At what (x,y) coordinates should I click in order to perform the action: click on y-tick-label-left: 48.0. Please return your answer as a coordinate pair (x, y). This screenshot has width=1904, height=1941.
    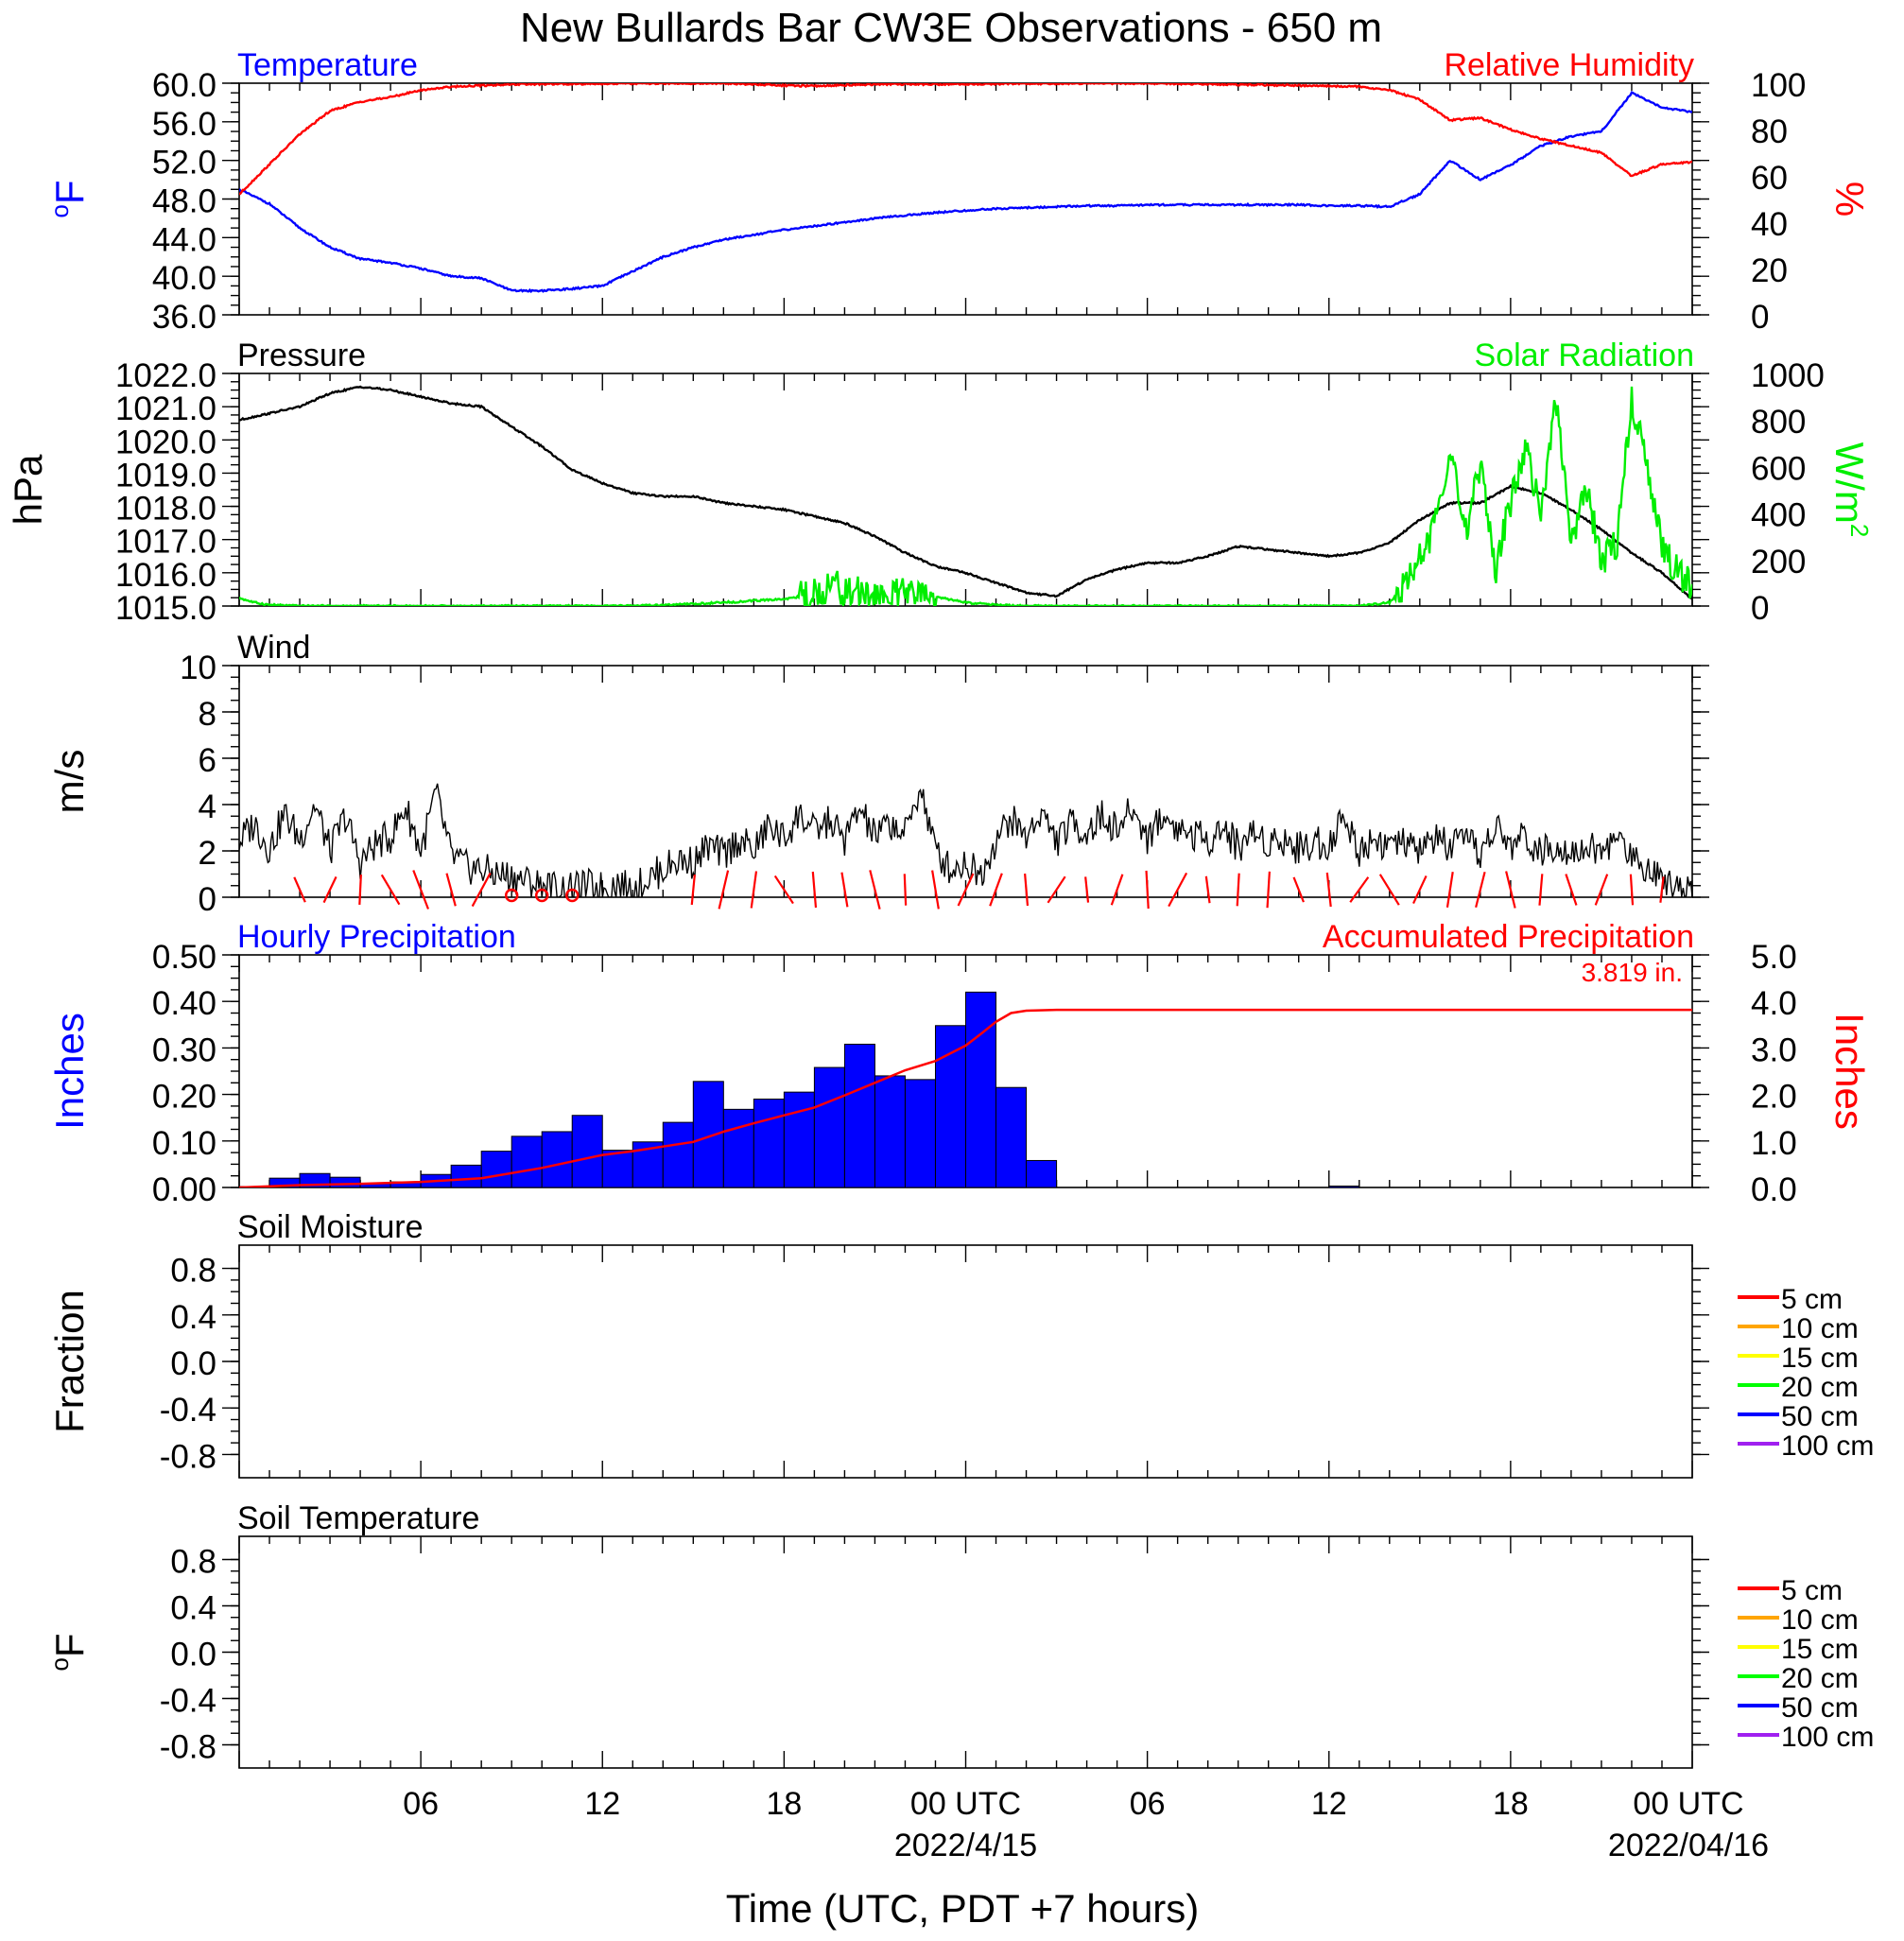
    Looking at the image, I should click on (184, 202).